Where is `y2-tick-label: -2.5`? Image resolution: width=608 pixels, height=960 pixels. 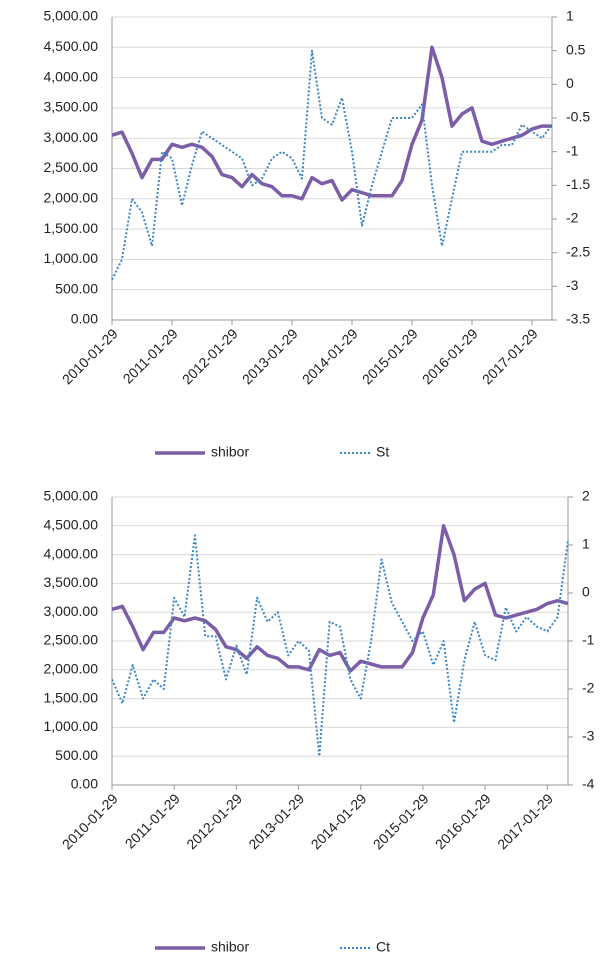
y2-tick-label: -2.5 is located at coordinates (578, 251).